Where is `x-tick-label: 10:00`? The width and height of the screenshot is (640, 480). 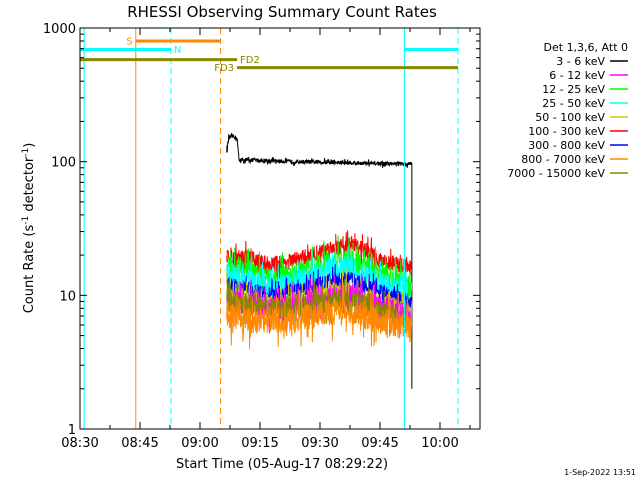
x-tick-label: 10:00 is located at coordinates (439, 443).